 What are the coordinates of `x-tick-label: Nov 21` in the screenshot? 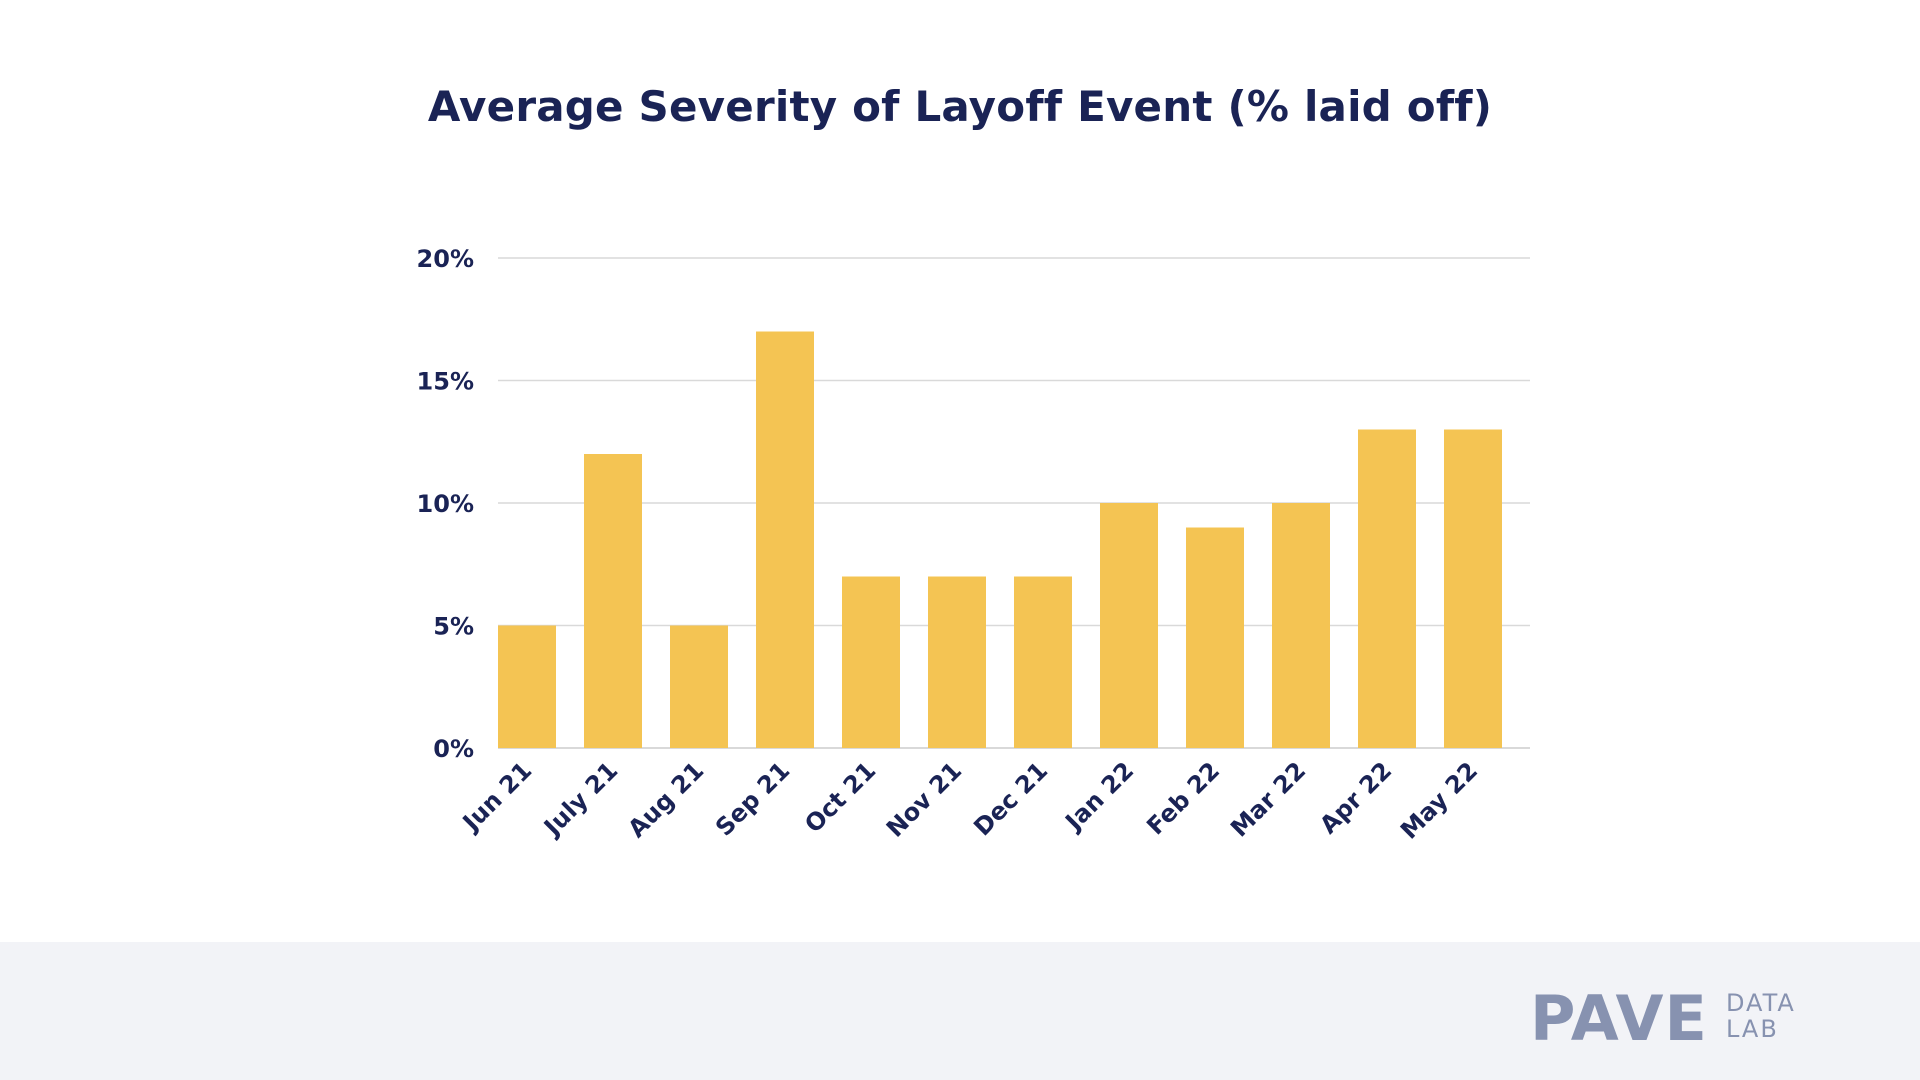 It's located at (924, 799).